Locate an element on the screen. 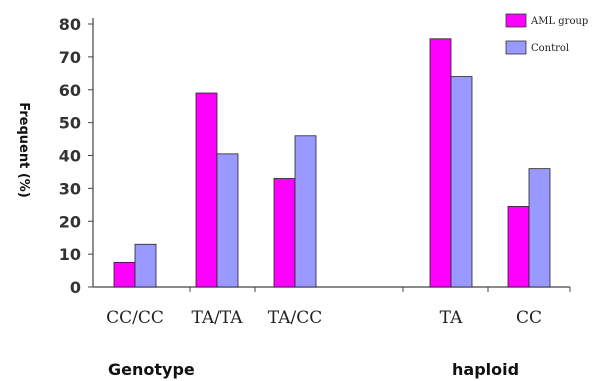  y-tick-label: 30 is located at coordinates (70, 188).